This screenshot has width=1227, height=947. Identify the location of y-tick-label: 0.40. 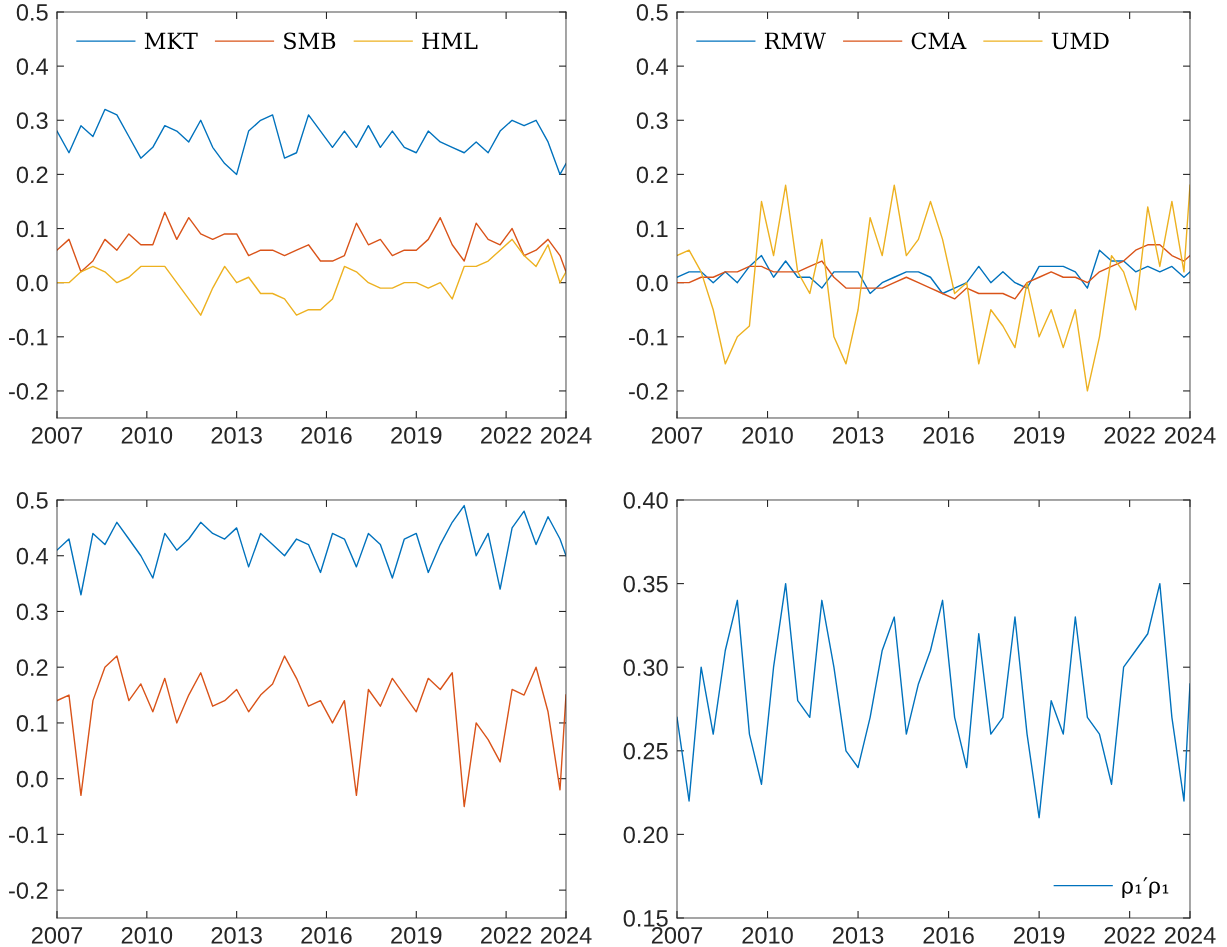
(645, 500).